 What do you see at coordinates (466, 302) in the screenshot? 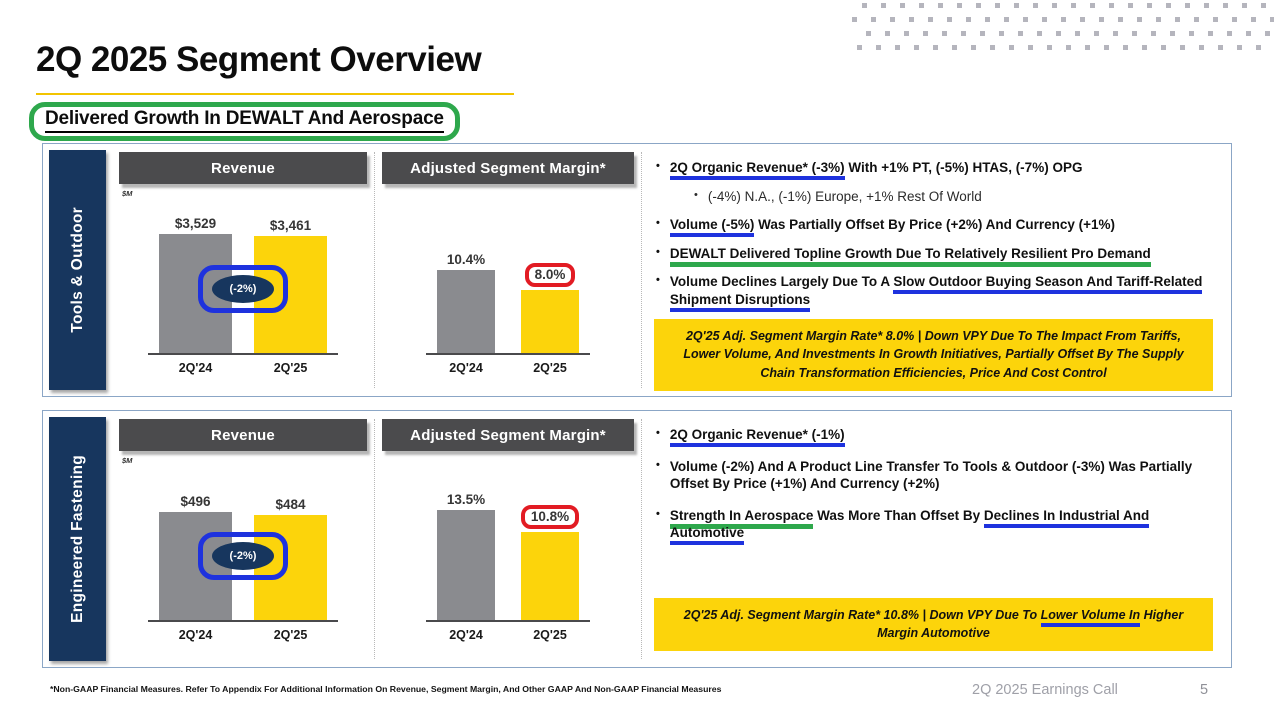
I see `bar-group: 10.4%` at bounding box center [466, 302].